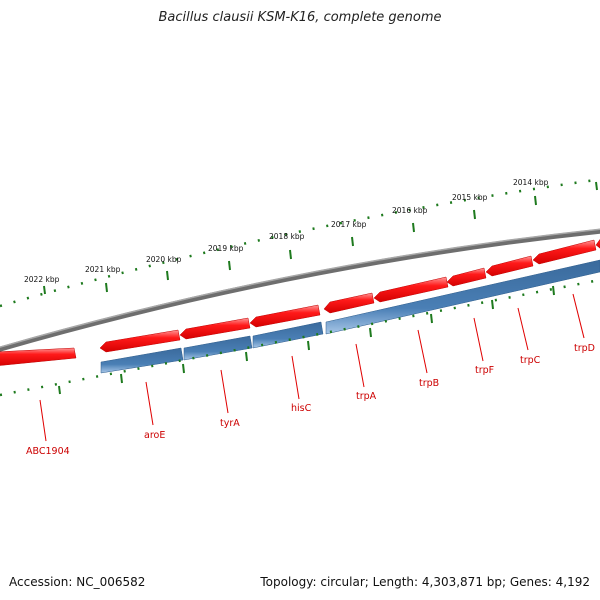  What do you see at coordinates (77, 582) in the screenshot?
I see `accession-text: Accession: NC_006582` at bounding box center [77, 582].